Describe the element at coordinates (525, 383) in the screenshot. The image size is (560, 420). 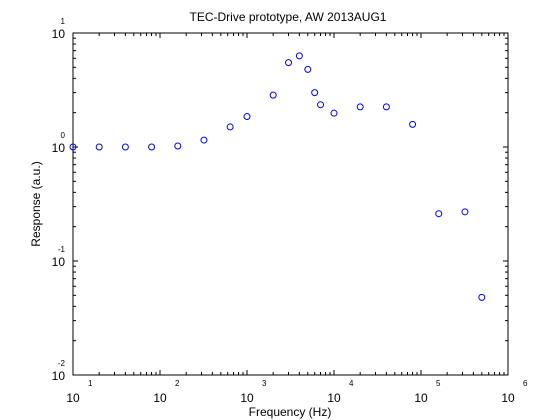
I see `x-tick-exponent: 6` at that location.